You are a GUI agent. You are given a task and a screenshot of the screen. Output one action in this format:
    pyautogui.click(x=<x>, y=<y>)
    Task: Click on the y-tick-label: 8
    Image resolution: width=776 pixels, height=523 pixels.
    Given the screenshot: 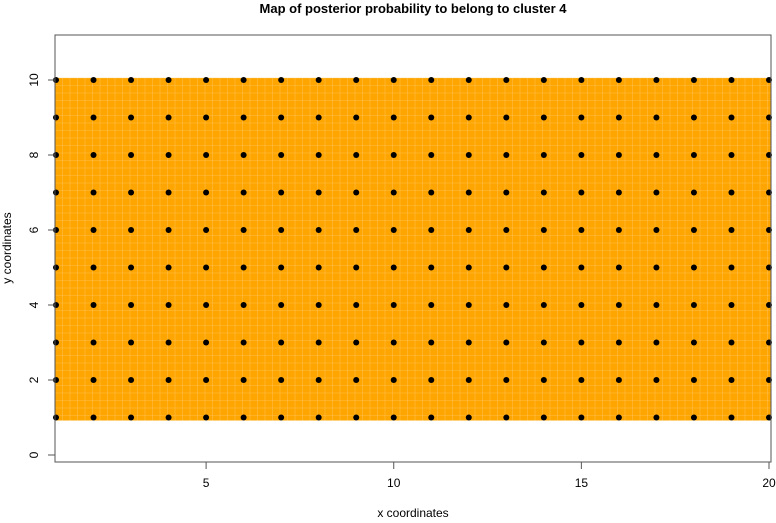 What is the action you would take?
    pyautogui.click(x=34, y=154)
    